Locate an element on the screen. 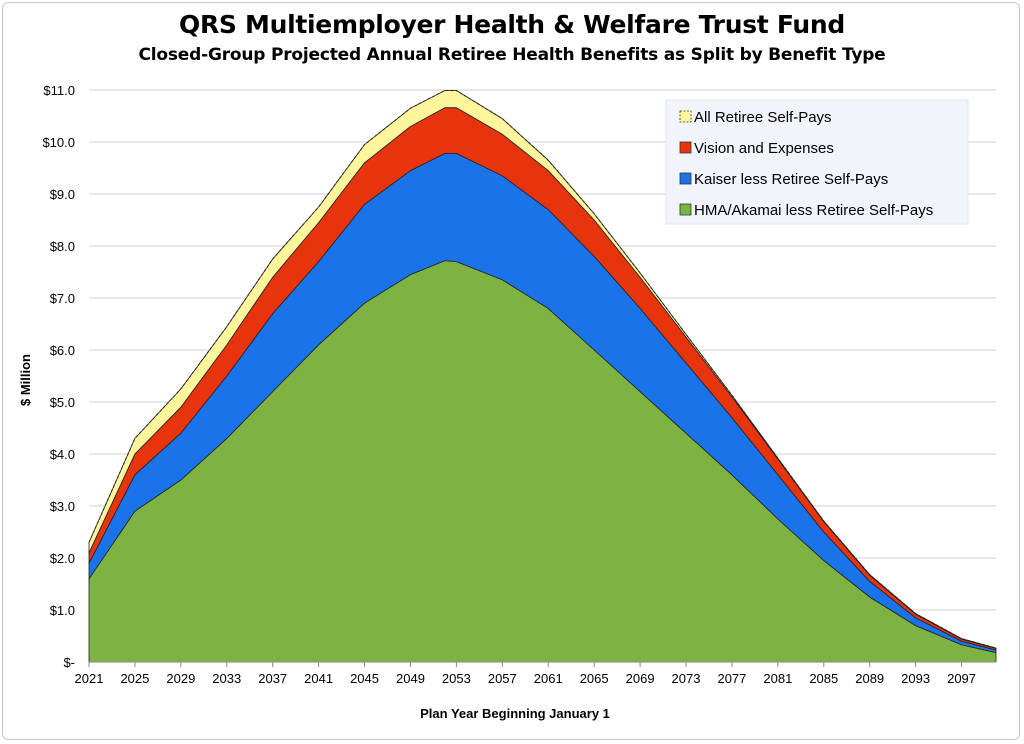 The image size is (1024, 744). y-tick-label: $- is located at coordinates (69, 662).